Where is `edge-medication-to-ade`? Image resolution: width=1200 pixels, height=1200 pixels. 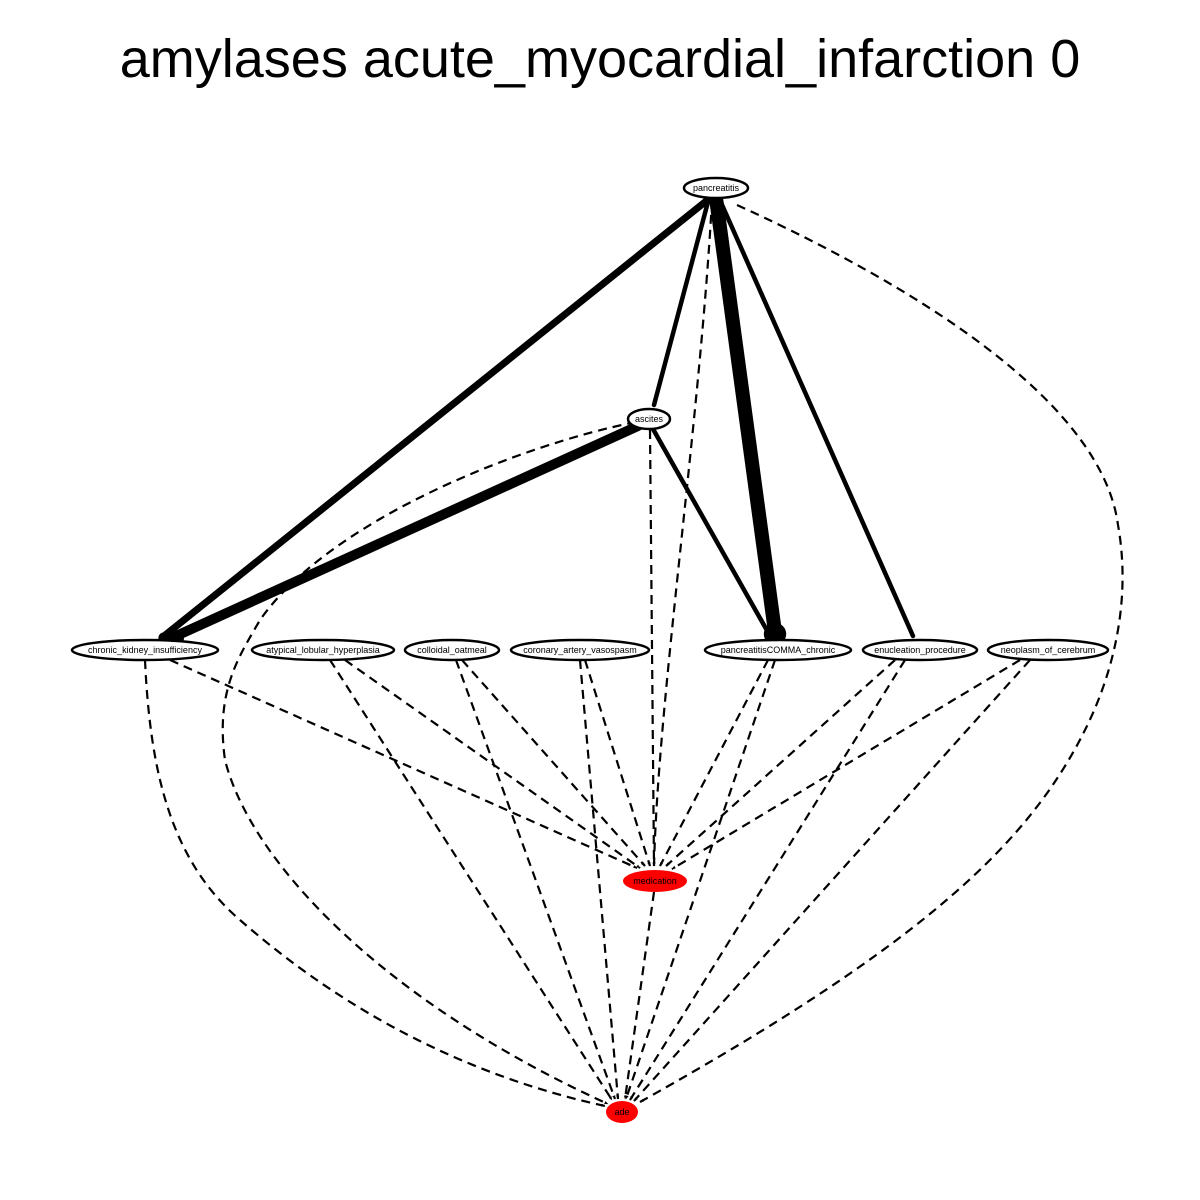
edge-medication-to-ade is located at coordinates (639, 995).